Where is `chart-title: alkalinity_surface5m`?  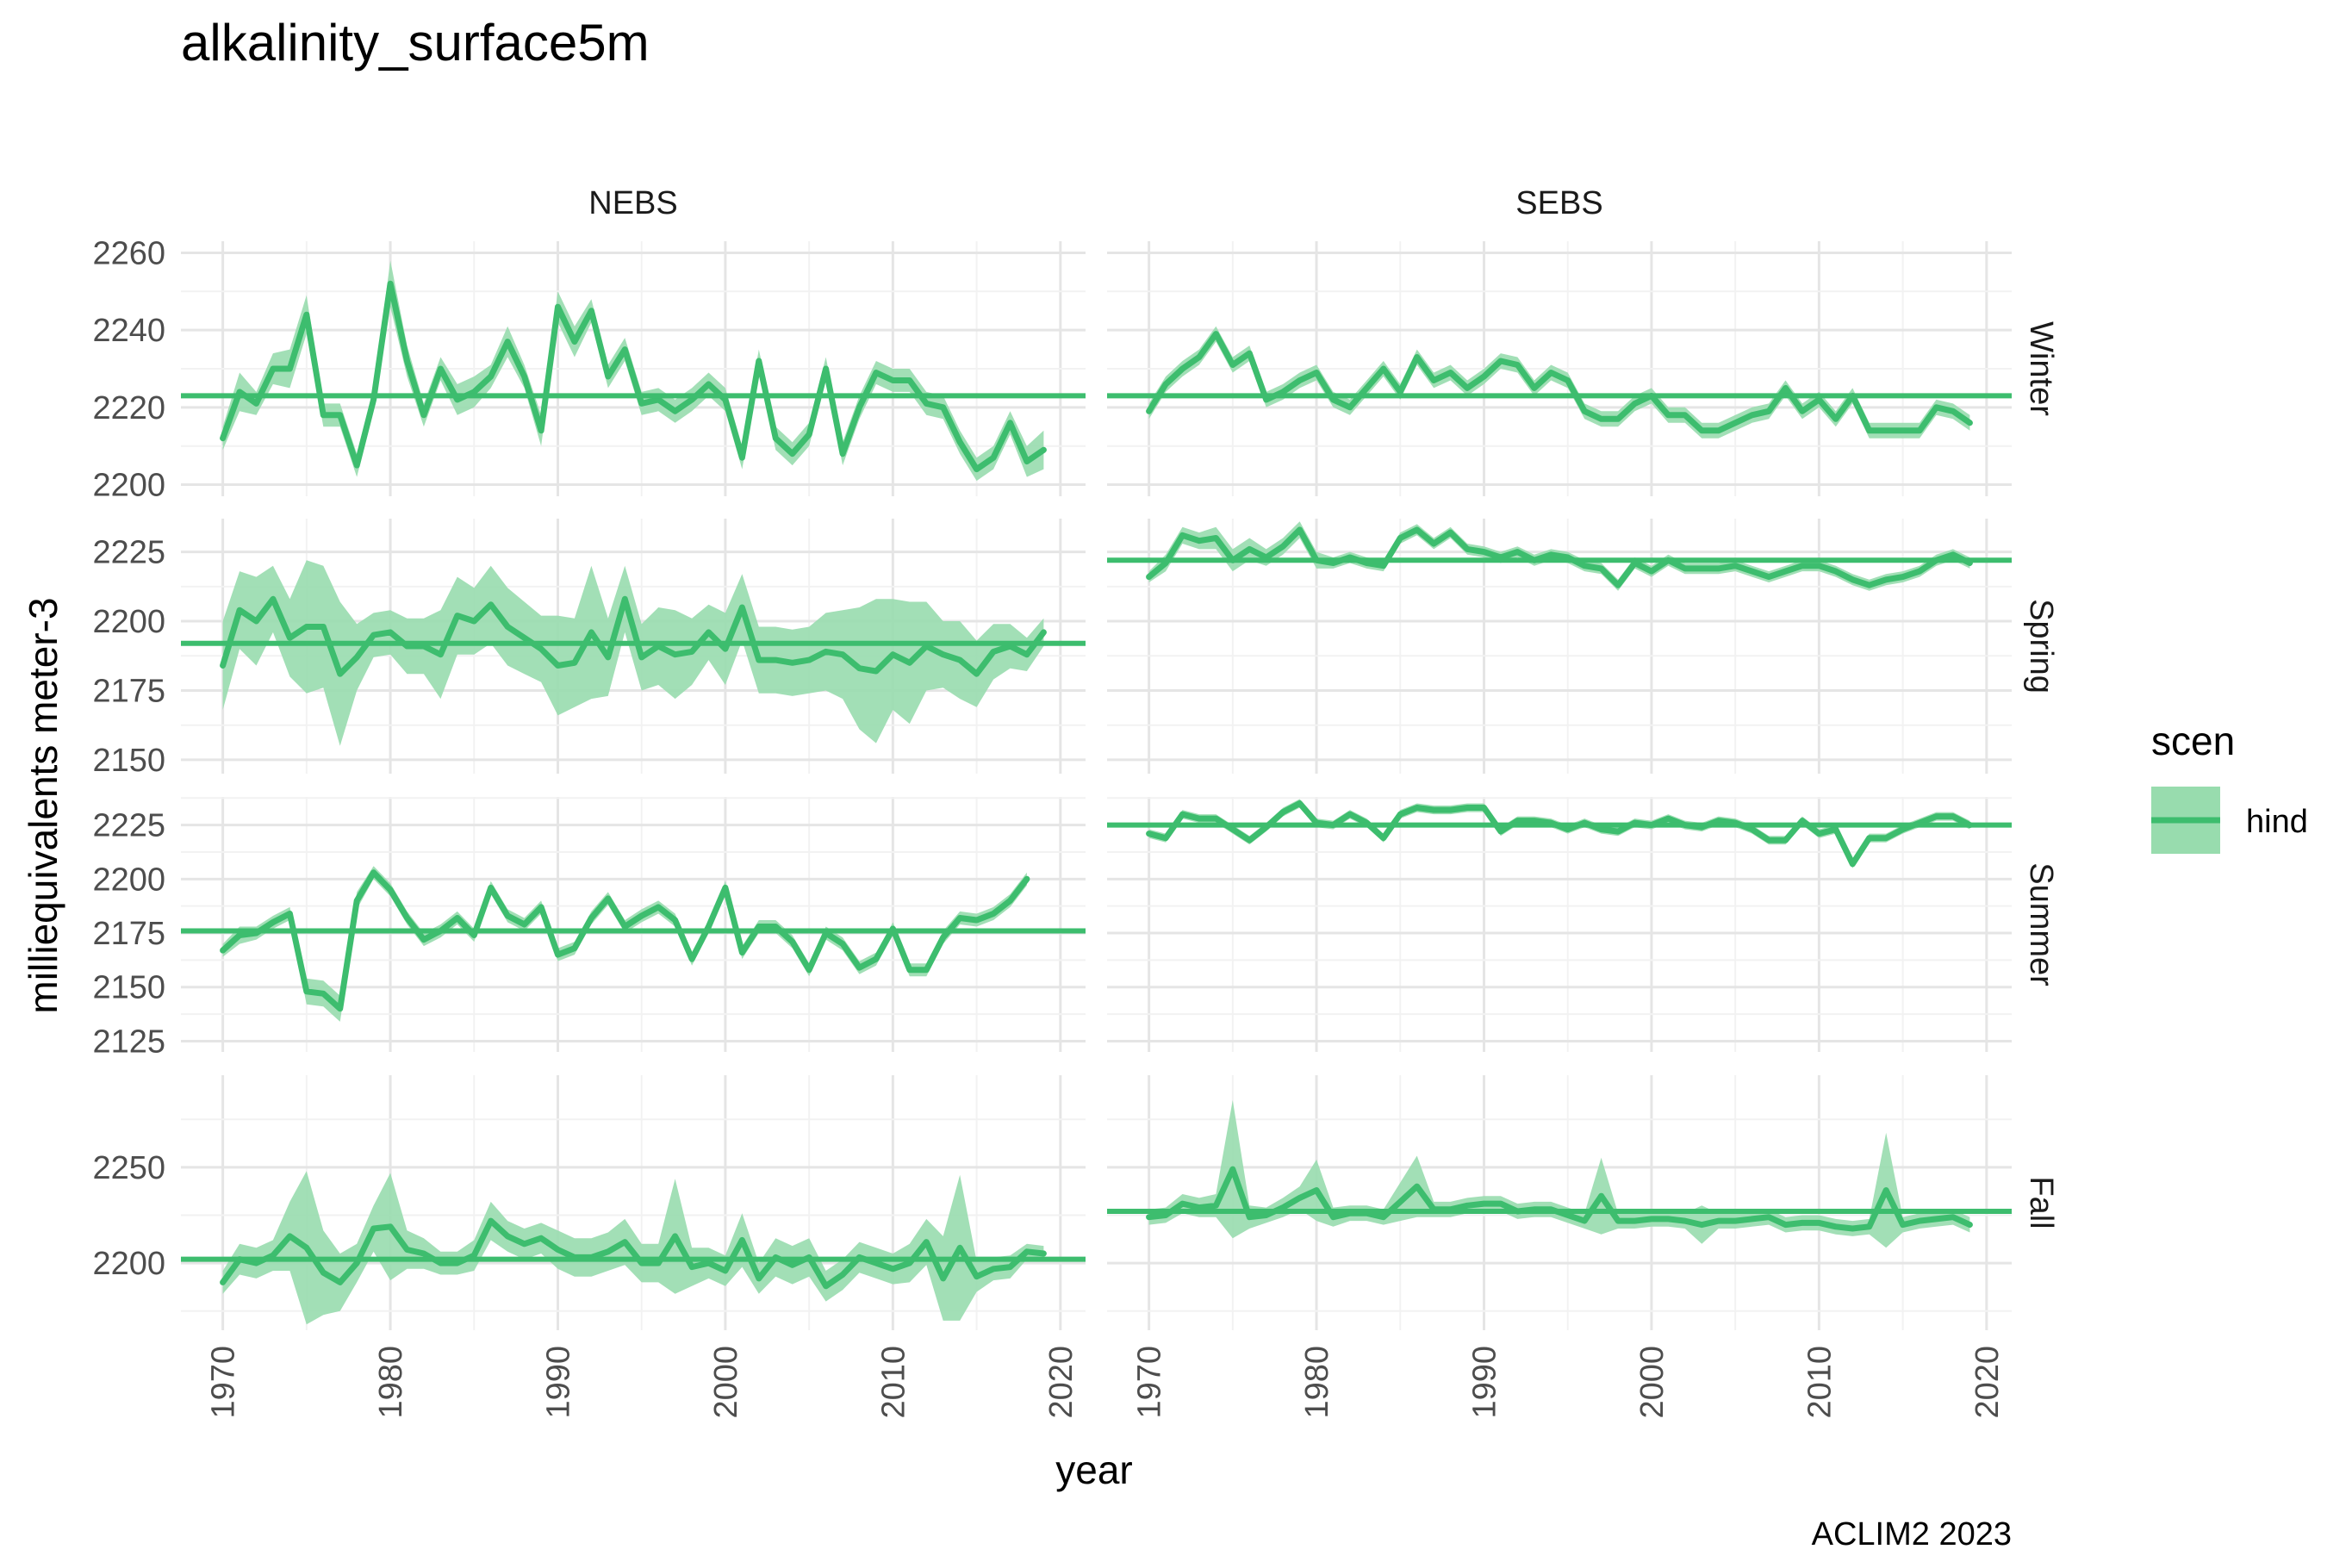 chart-title: alkalinity_surface5m is located at coordinates (416, 43).